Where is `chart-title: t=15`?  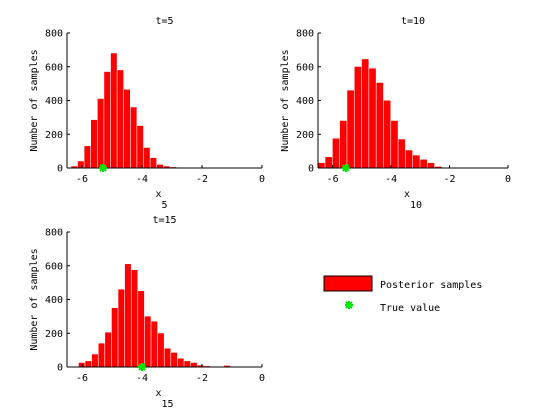 chart-title: t=15 is located at coordinates (164, 220).